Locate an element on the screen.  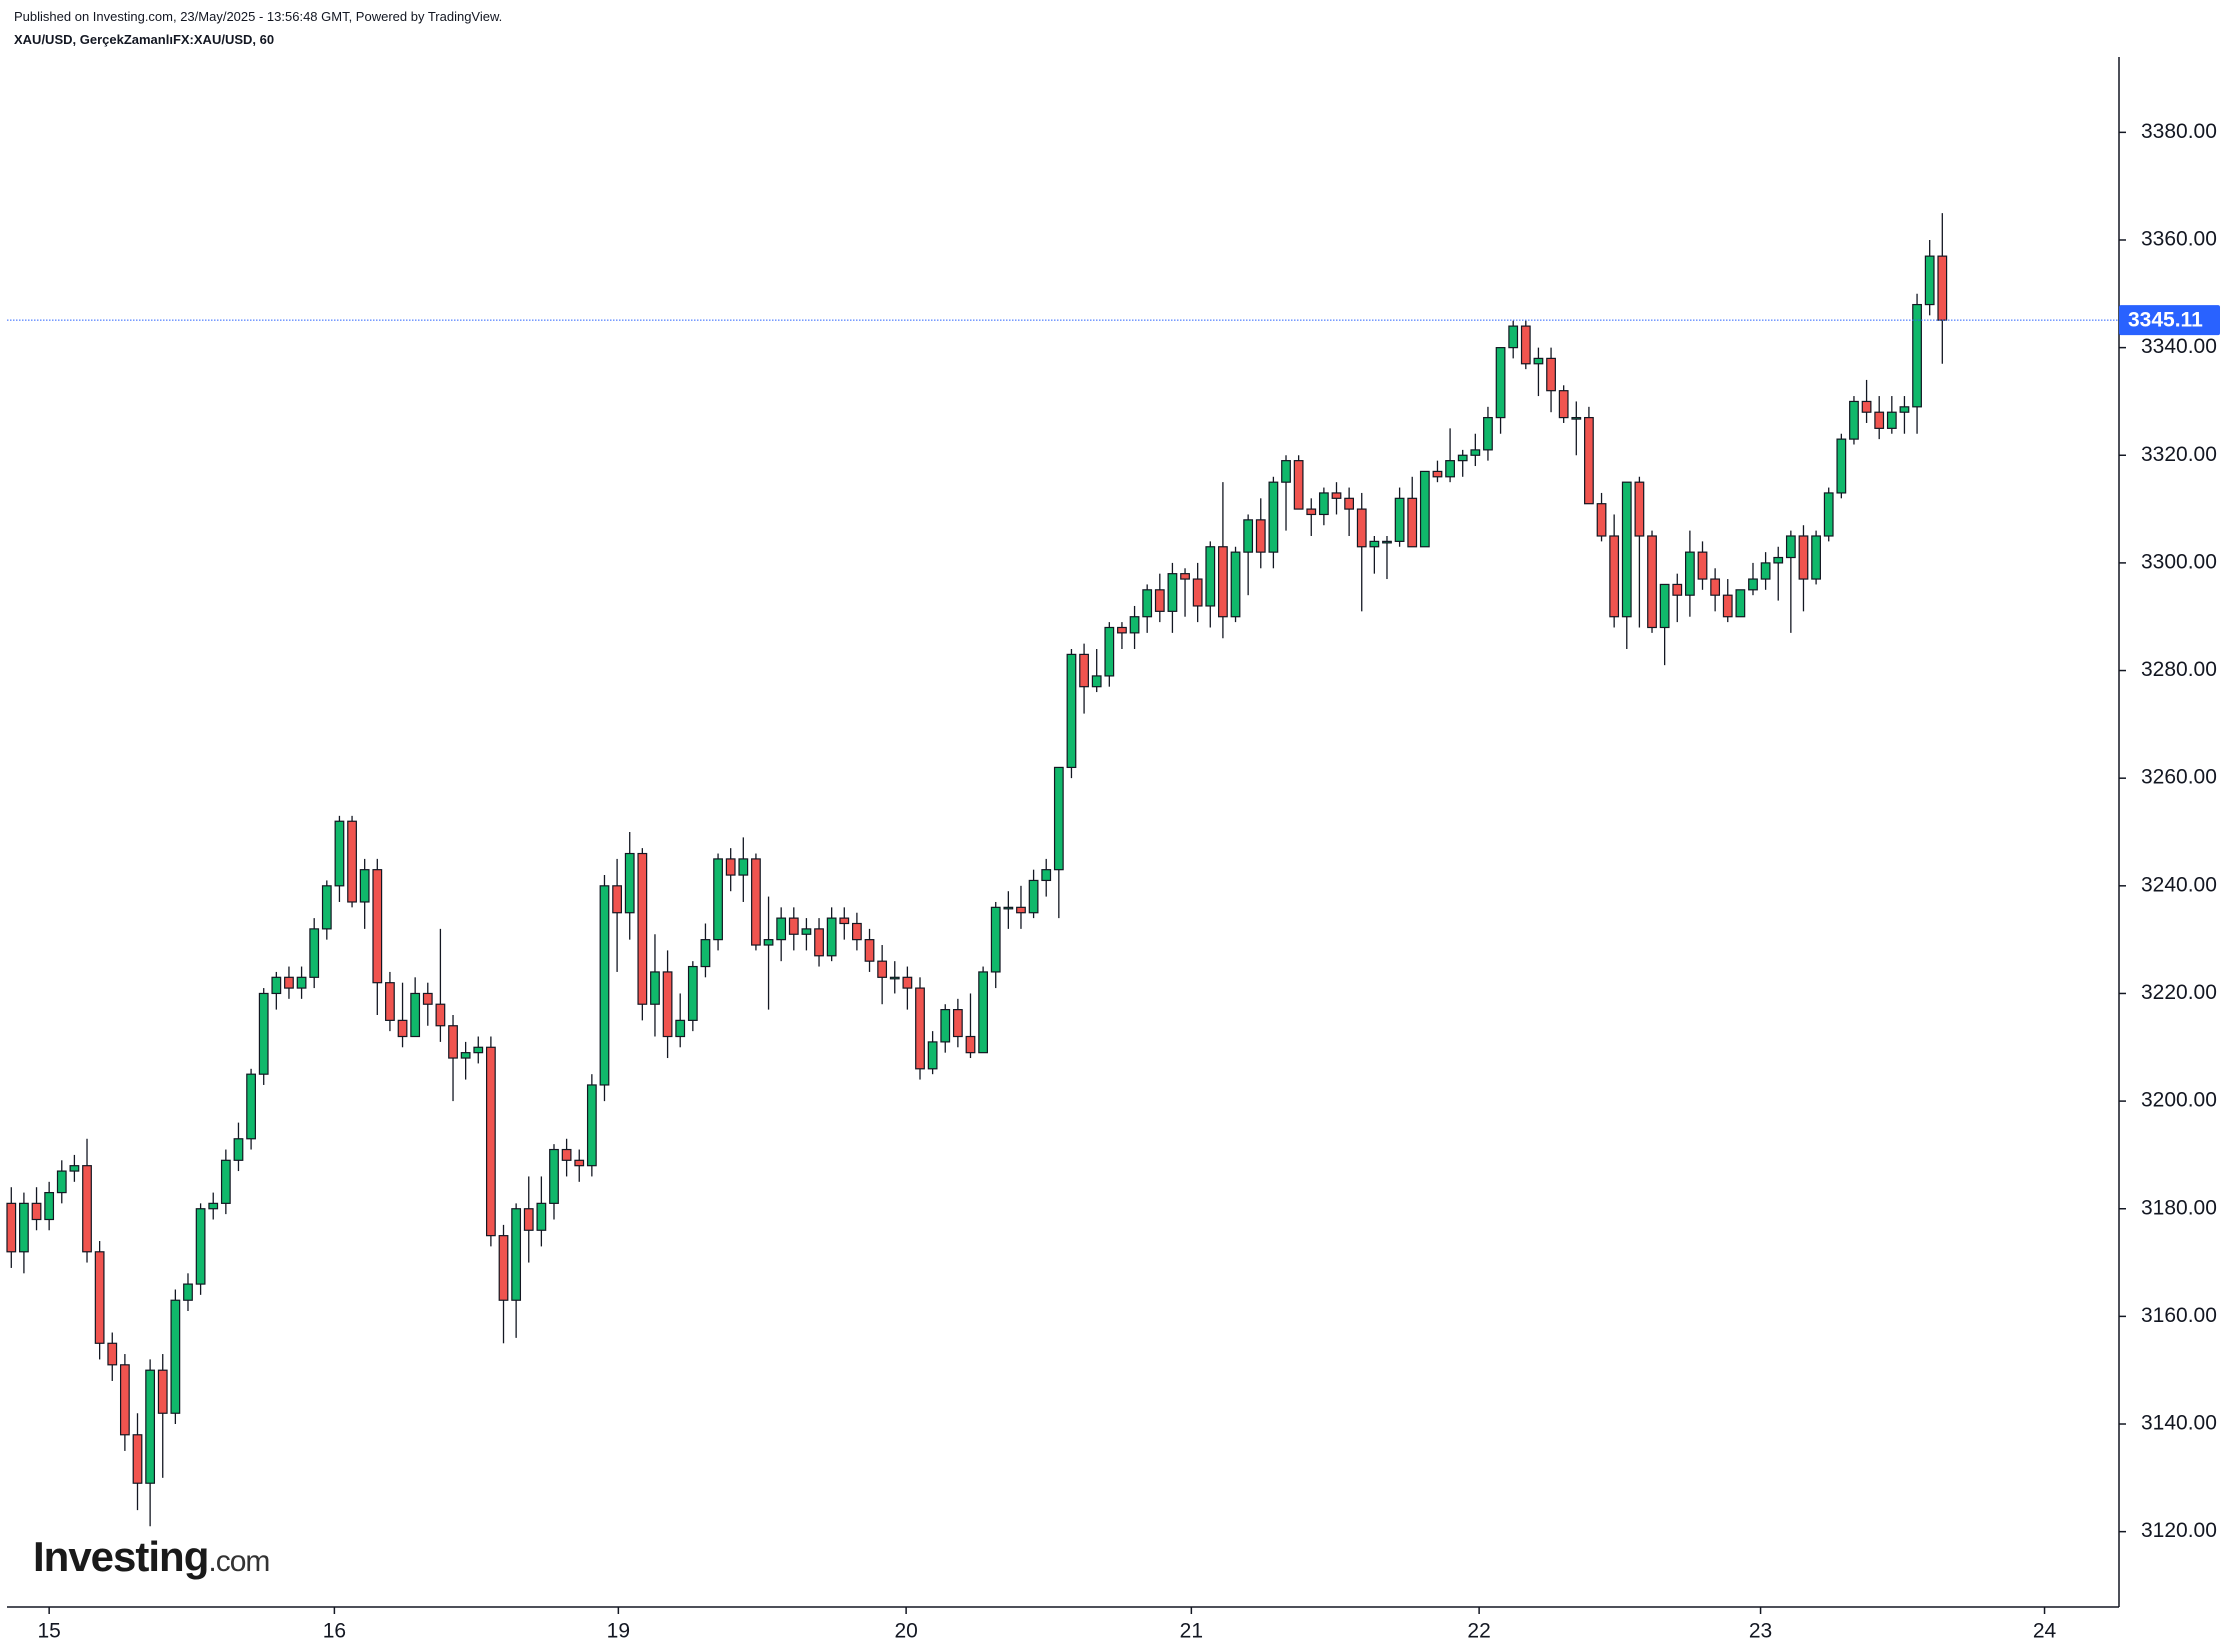
x-tick-label: 20 is located at coordinates (905, 1631).